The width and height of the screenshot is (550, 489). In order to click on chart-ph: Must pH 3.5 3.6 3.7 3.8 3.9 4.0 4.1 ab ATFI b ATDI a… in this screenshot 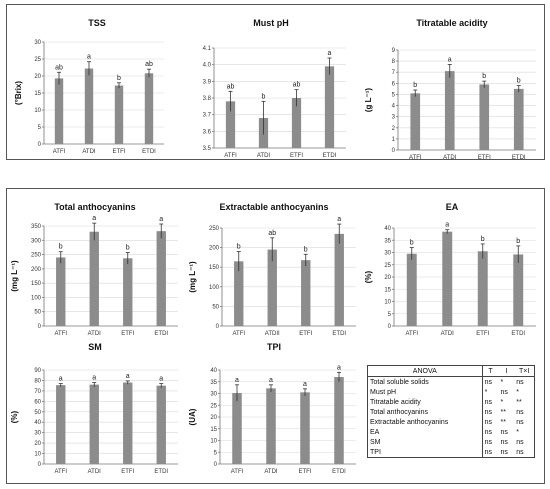, I will do `click(274, 88)`.